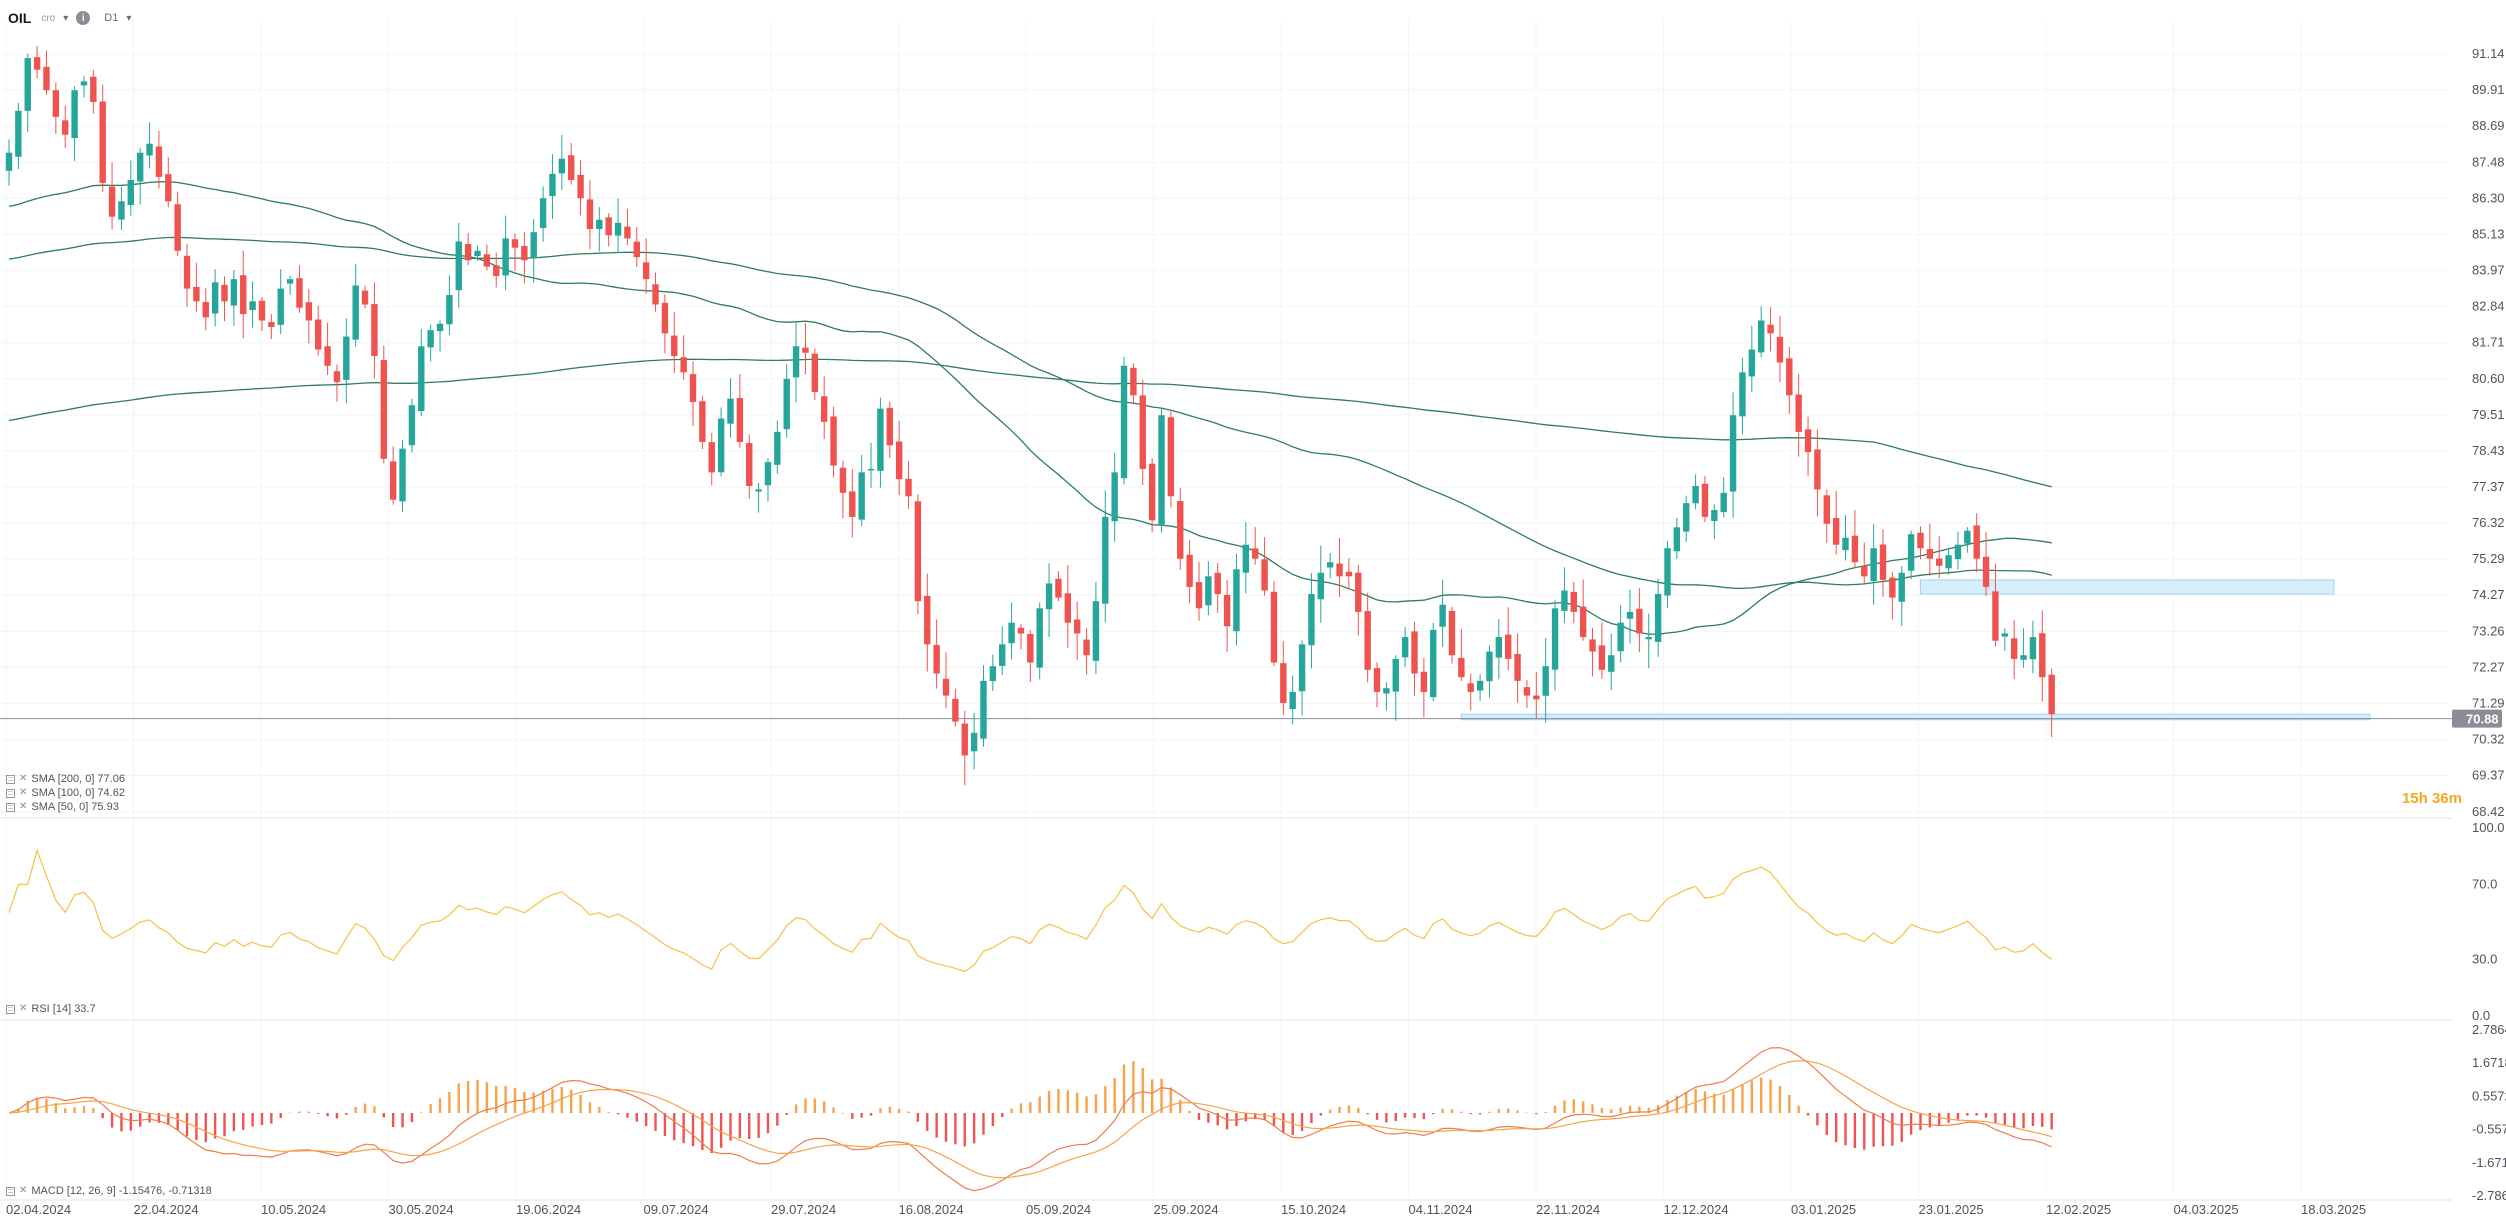 This screenshot has height=1230, width=2506. What do you see at coordinates (2488, 125) in the screenshot?
I see `price-tick-label: 88.69` at bounding box center [2488, 125].